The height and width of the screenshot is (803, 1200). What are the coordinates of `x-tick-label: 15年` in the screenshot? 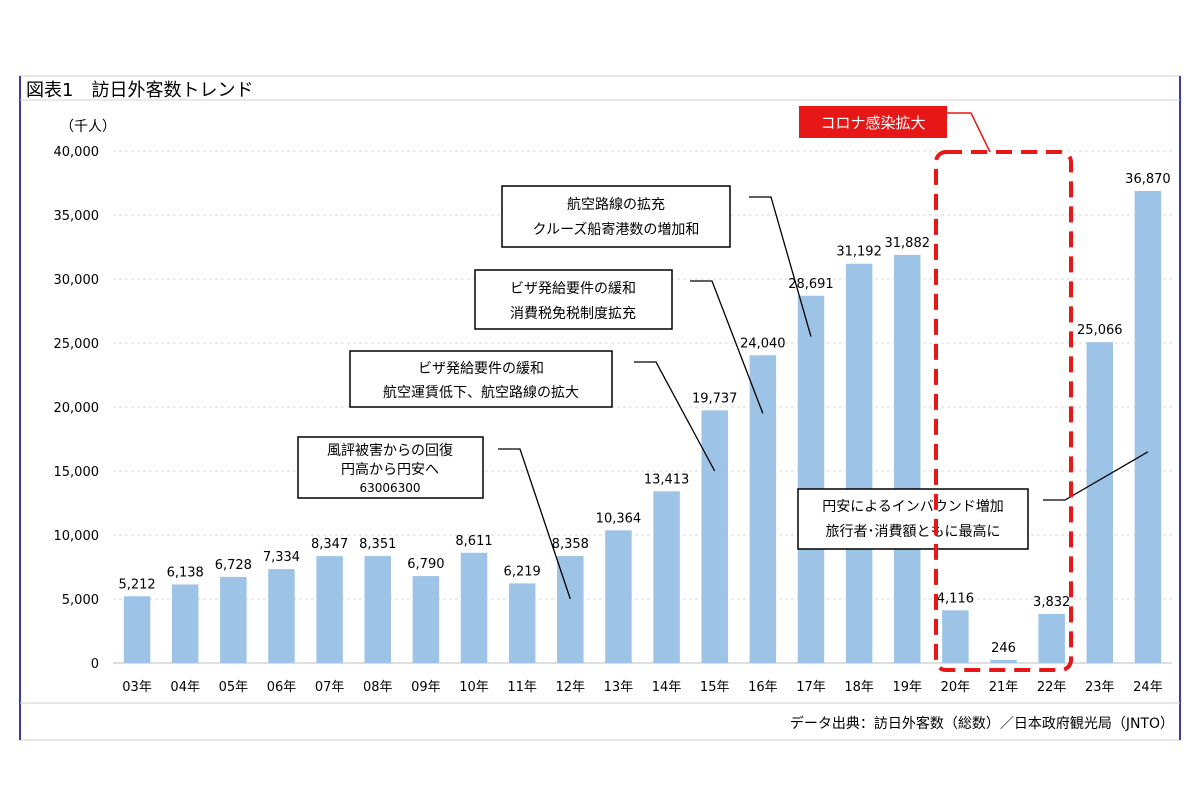 It's located at (715, 687).